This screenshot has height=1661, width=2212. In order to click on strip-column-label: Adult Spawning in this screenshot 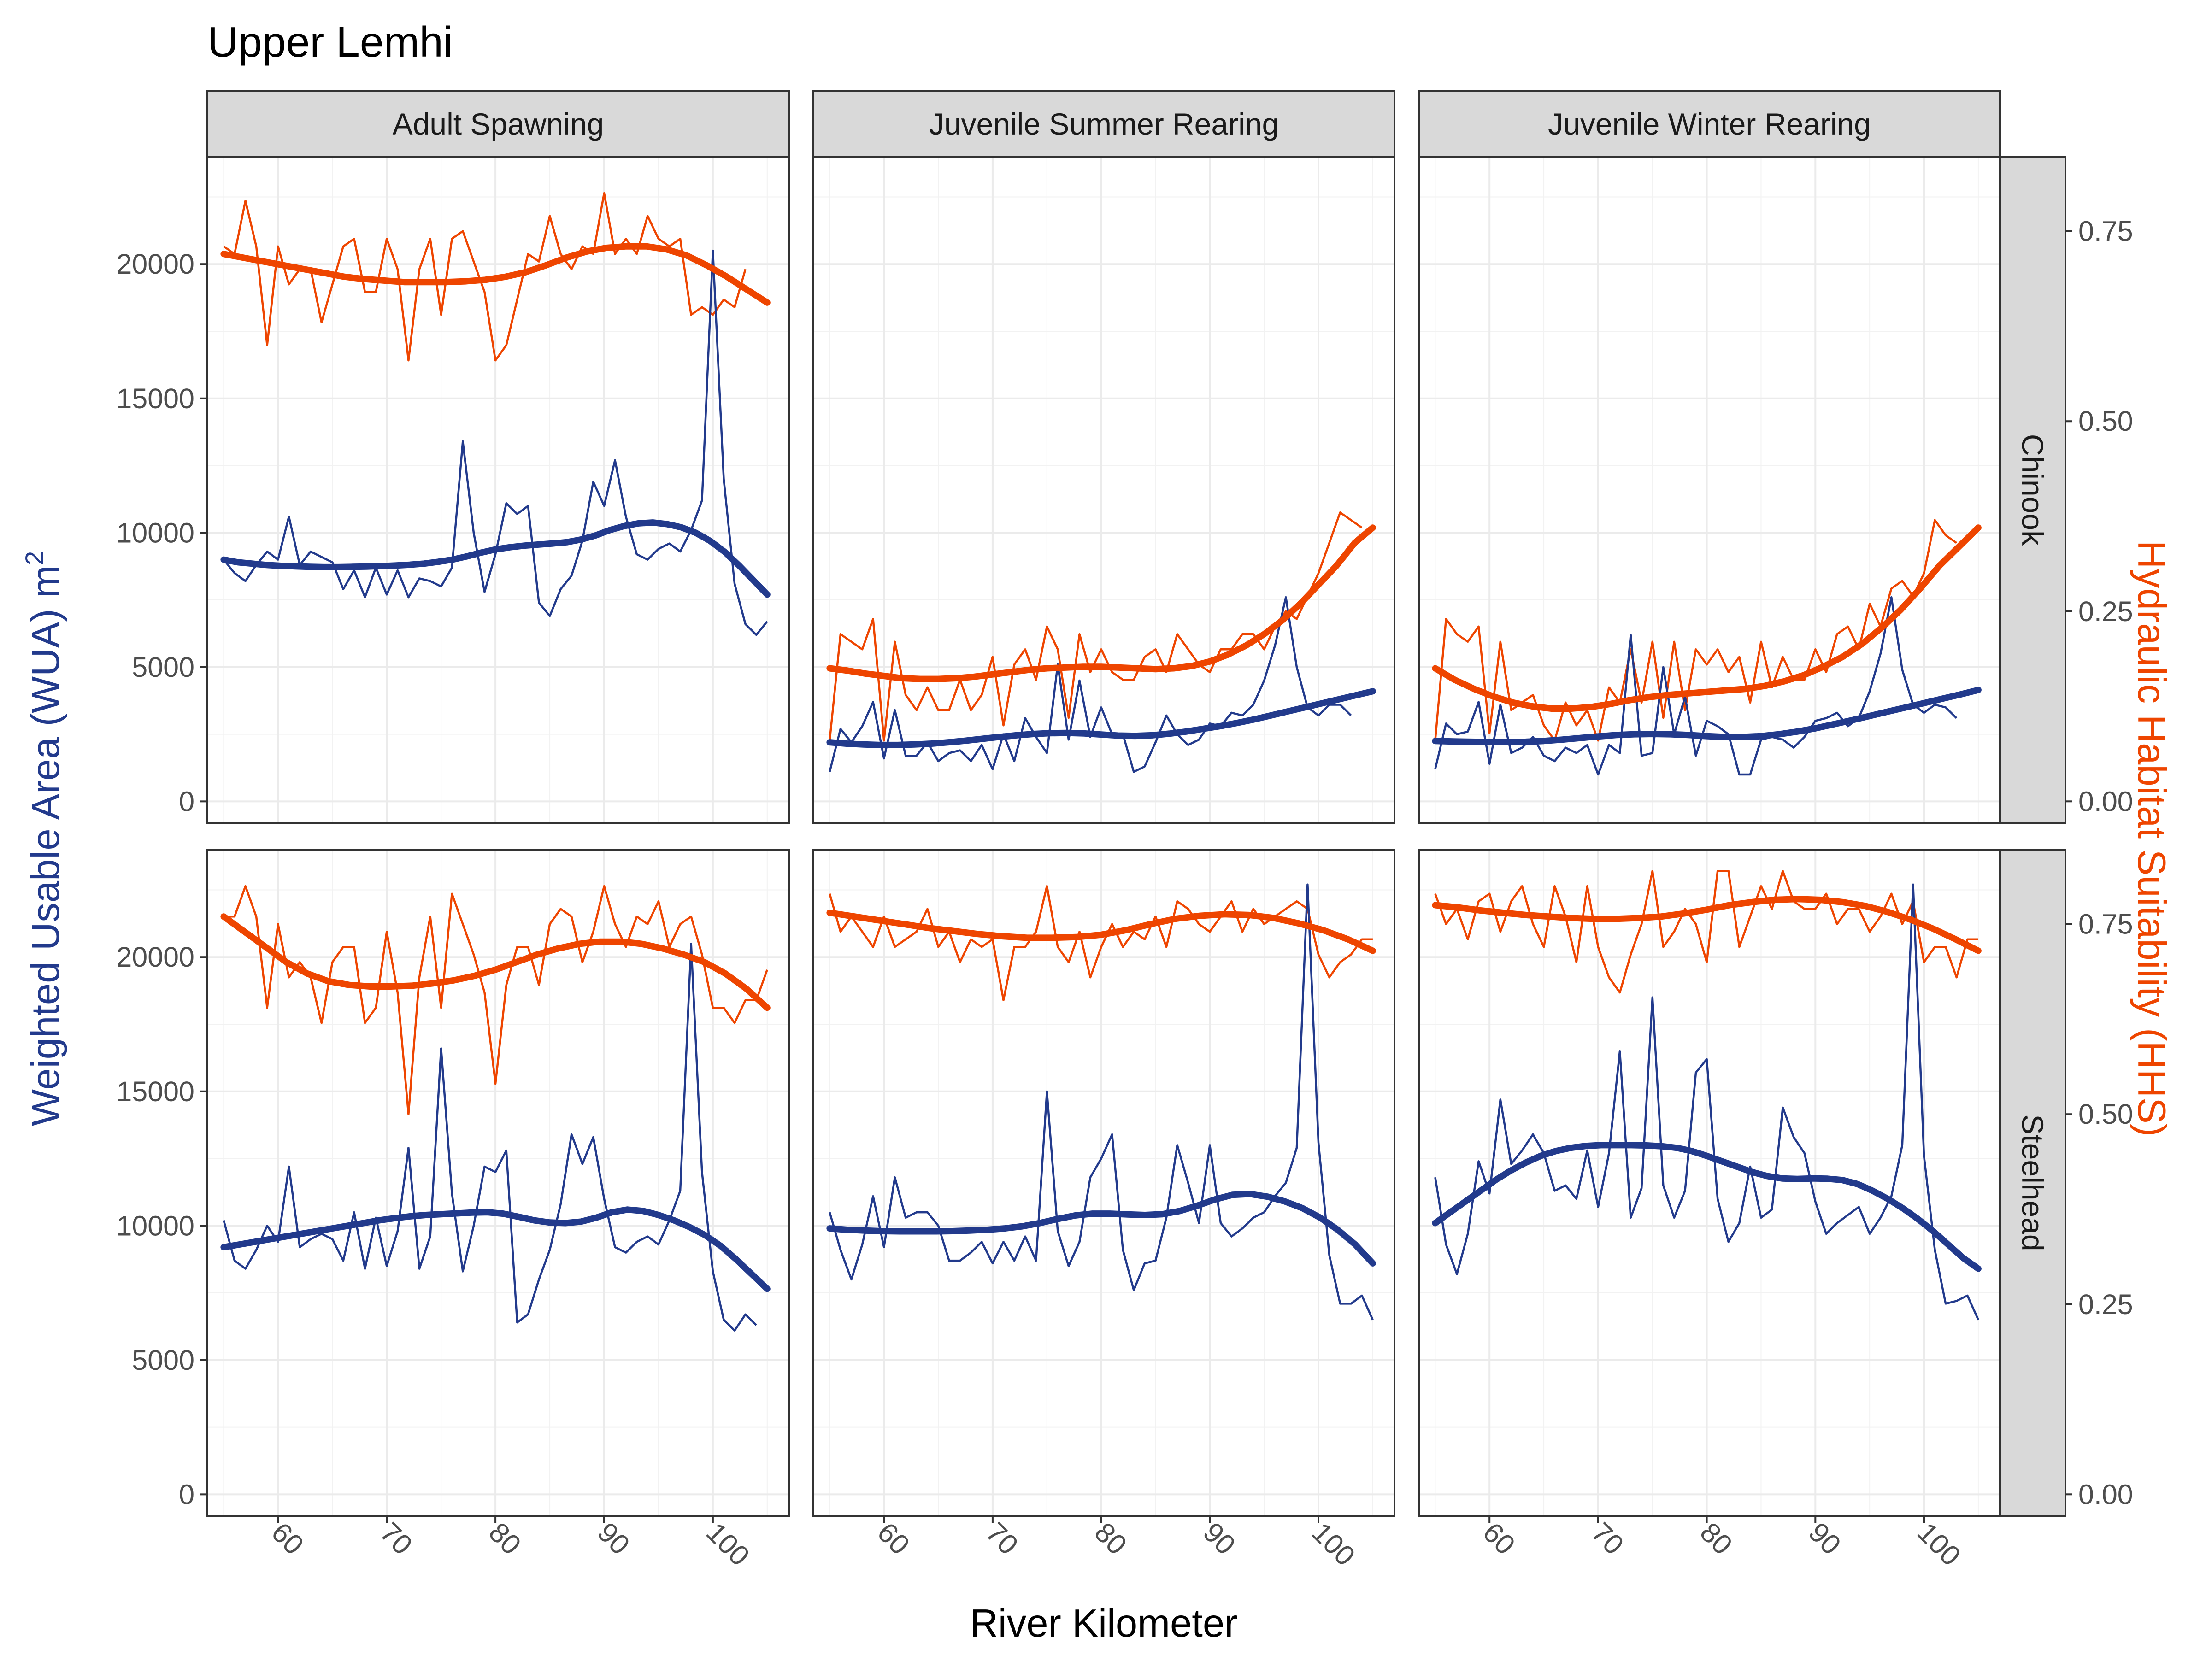, I will do `click(498, 124)`.